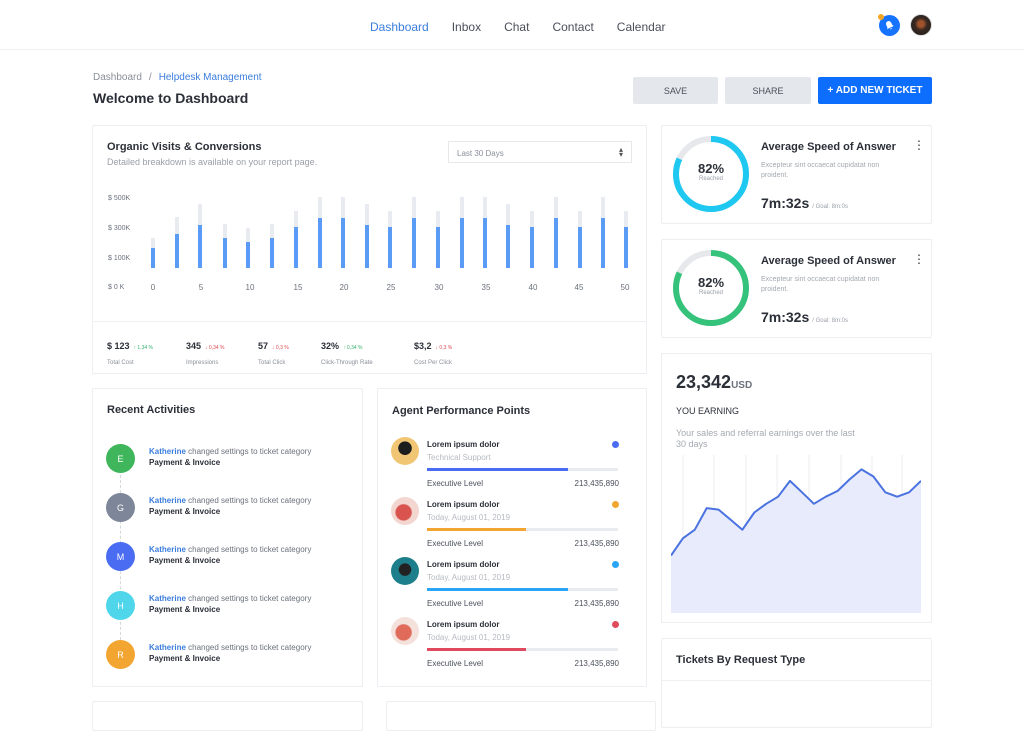 This screenshot has height=731, width=1024. Describe the element at coordinates (459, 457) in the screenshot. I see `agent-subtitle: Technical Support` at that location.